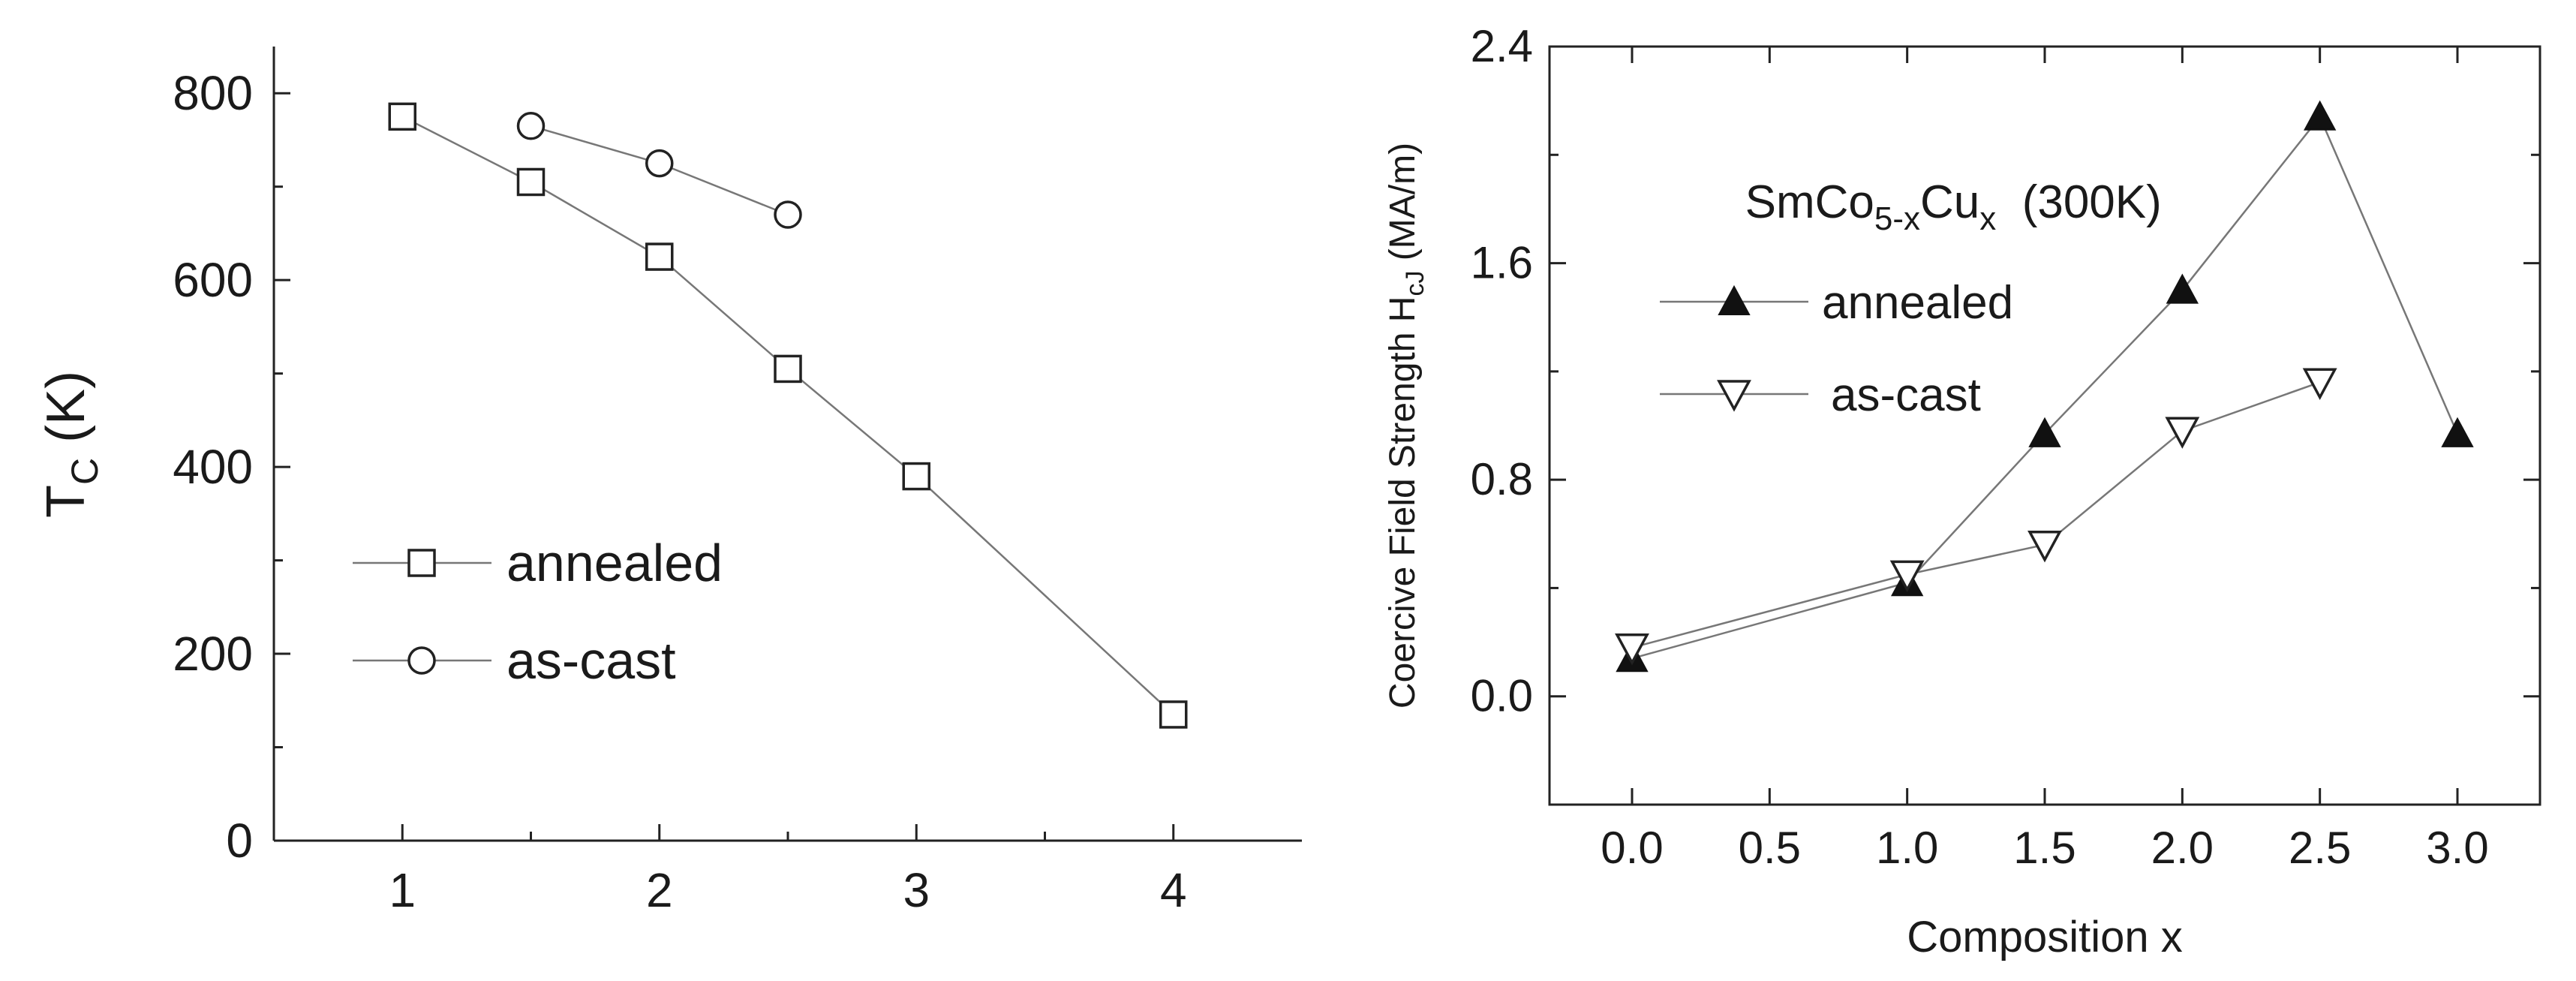  I want to click on chart1-y-axis-label: TC (K), so click(71, 445).